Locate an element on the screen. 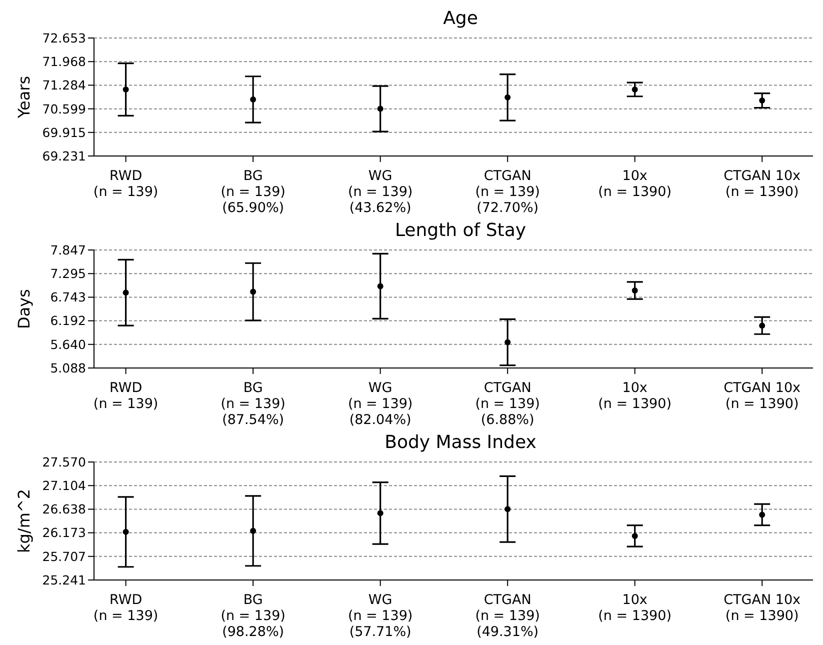 This screenshot has width=823, height=645. y-tick-label: 69.231 is located at coordinates (64, 156).